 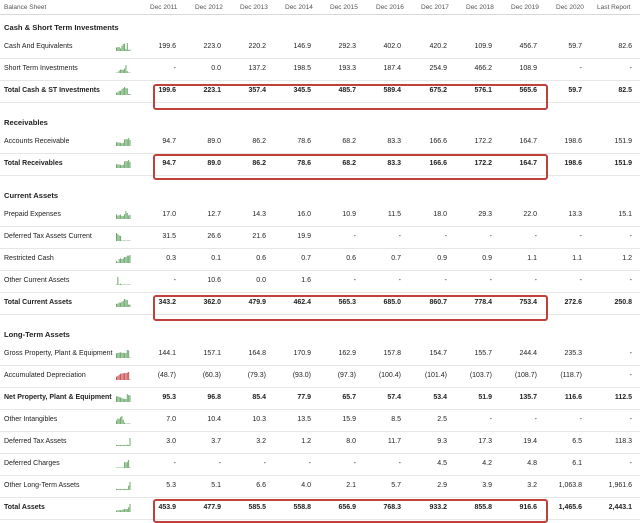 What do you see at coordinates (58, 353) in the screenshot?
I see `row-label: Gross Property, Plant & Equipment` at bounding box center [58, 353].